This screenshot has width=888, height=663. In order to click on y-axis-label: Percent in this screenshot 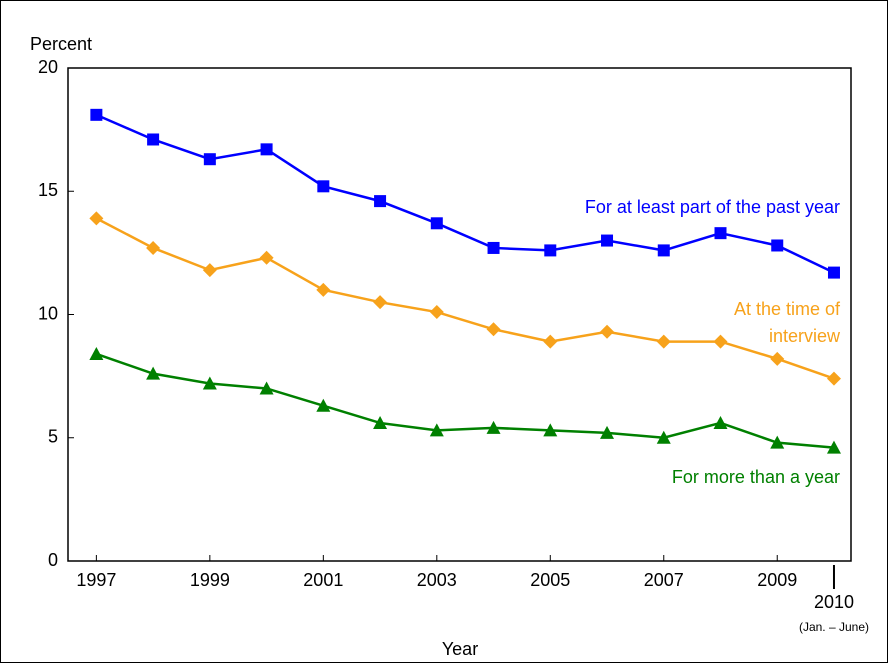, I will do `click(61, 44)`.